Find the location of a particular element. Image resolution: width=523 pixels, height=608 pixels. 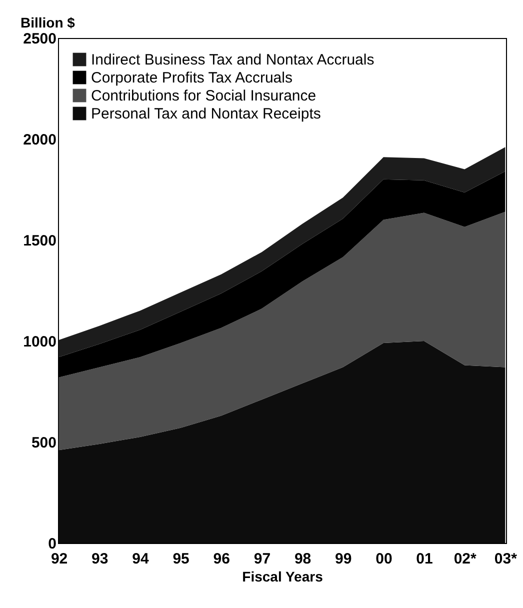

x-tick-label: 03* is located at coordinates (506, 559).